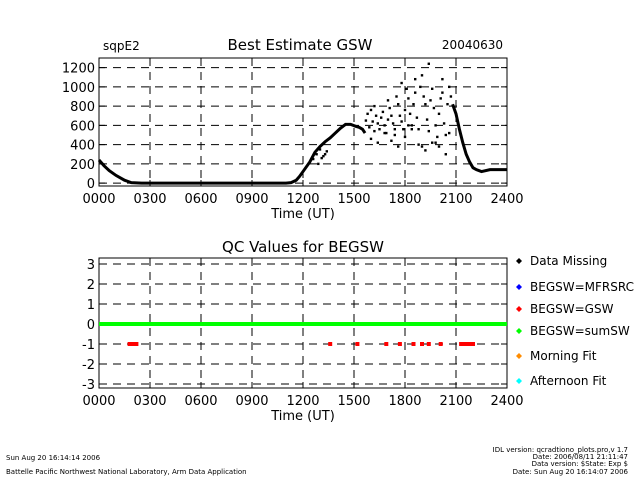  What do you see at coordinates (88, 365) in the screenshot?
I see `y-tick-label: -2` at bounding box center [88, 365].